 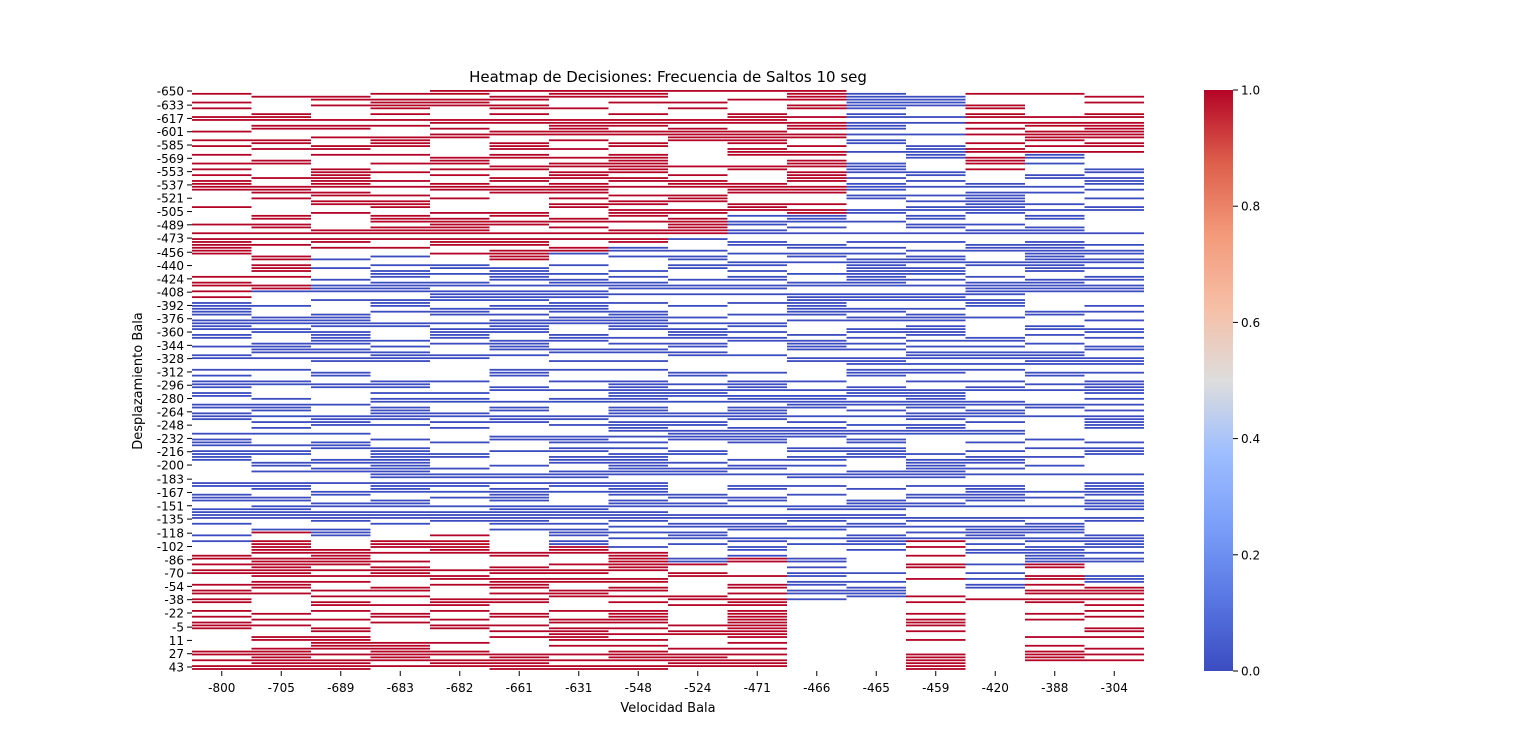 I want to click on y-tick-label: -537, so click(x=170, y=185).